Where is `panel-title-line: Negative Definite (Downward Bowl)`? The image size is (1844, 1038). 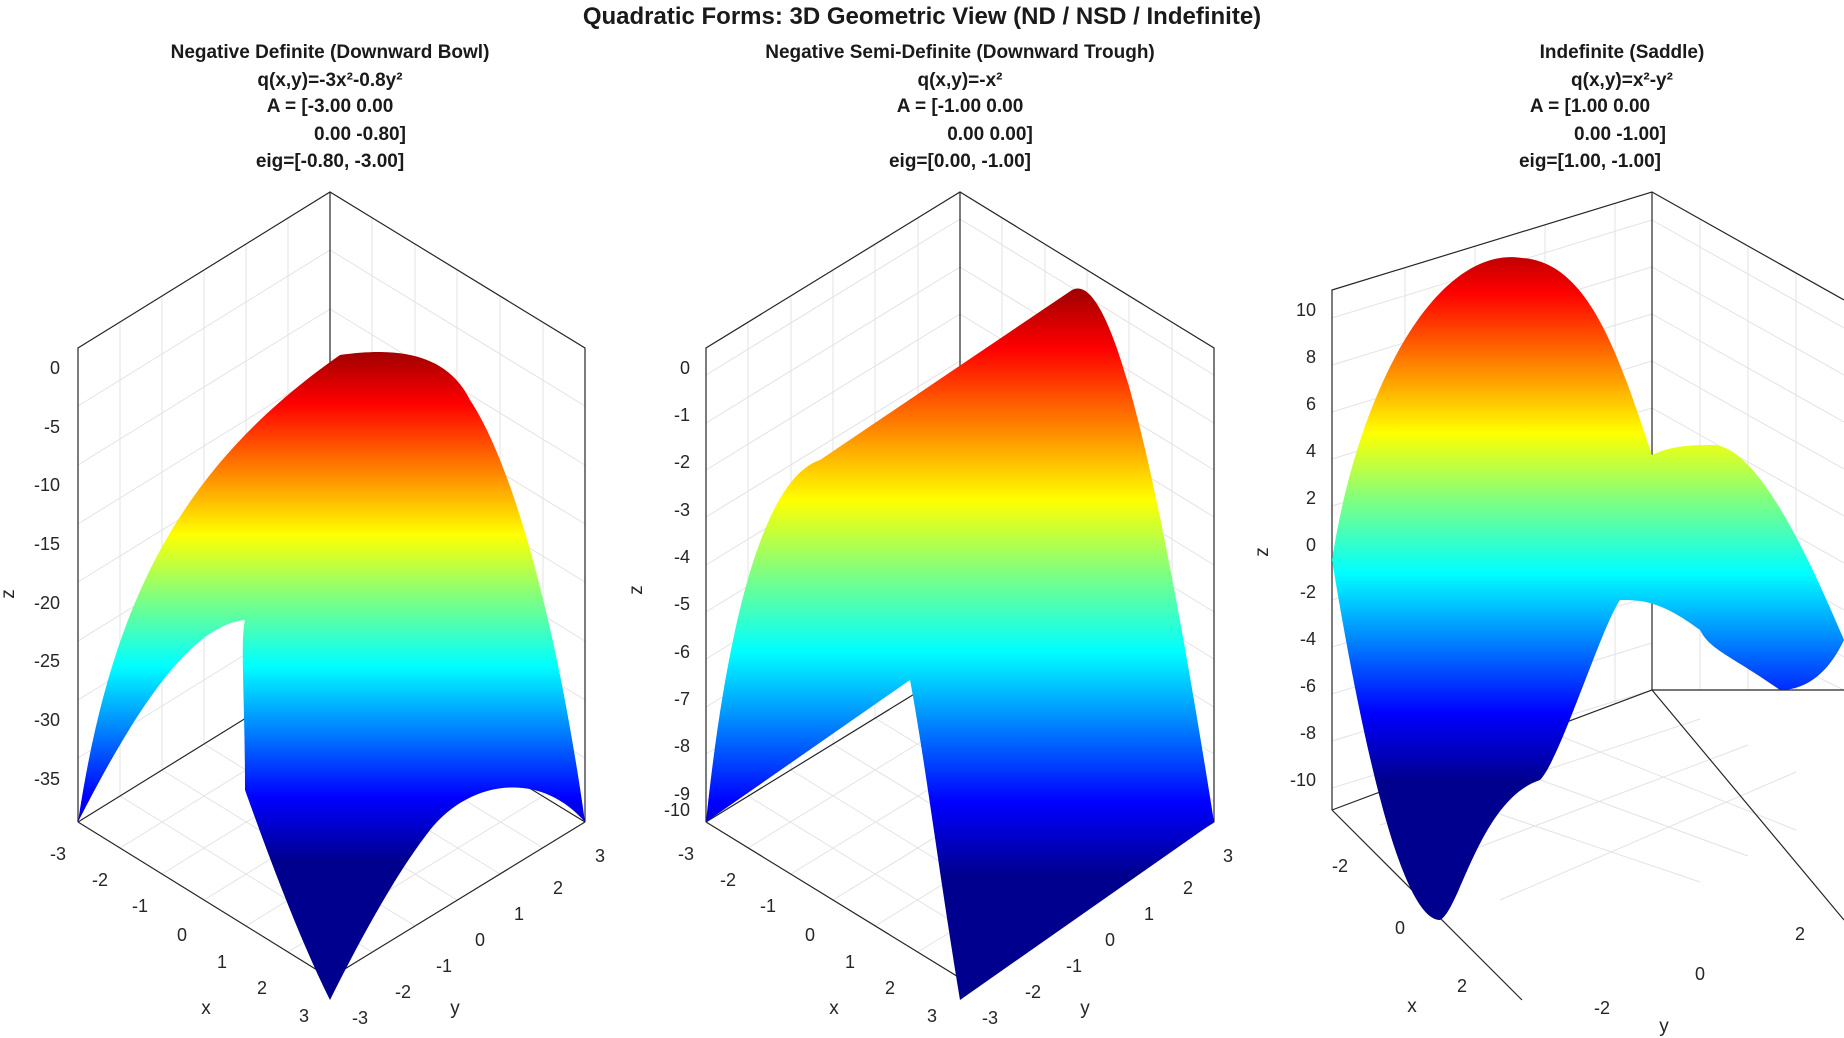 panel-title-line: Negative Definite (Downward Bowl) is located at coordinates (330, 52).